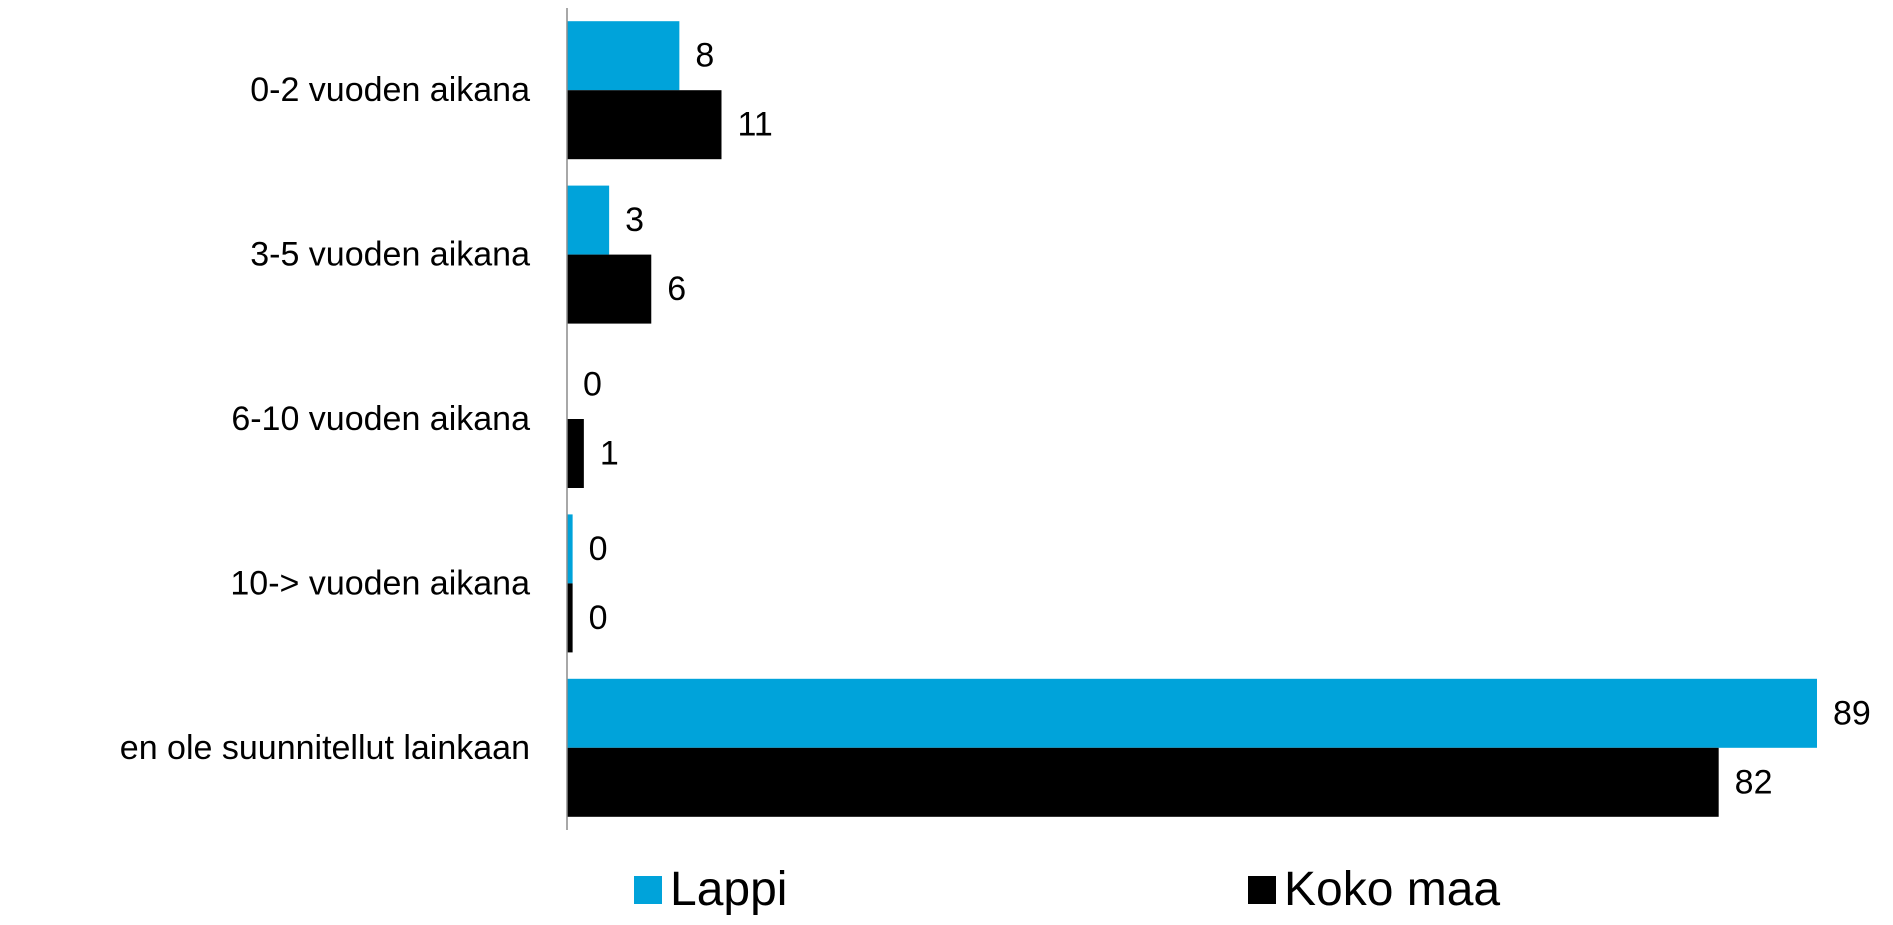  Describe the element at coordinates (1754, 782) in the screenshot. I see `value-label-koko-maa-5: 82` at that location.